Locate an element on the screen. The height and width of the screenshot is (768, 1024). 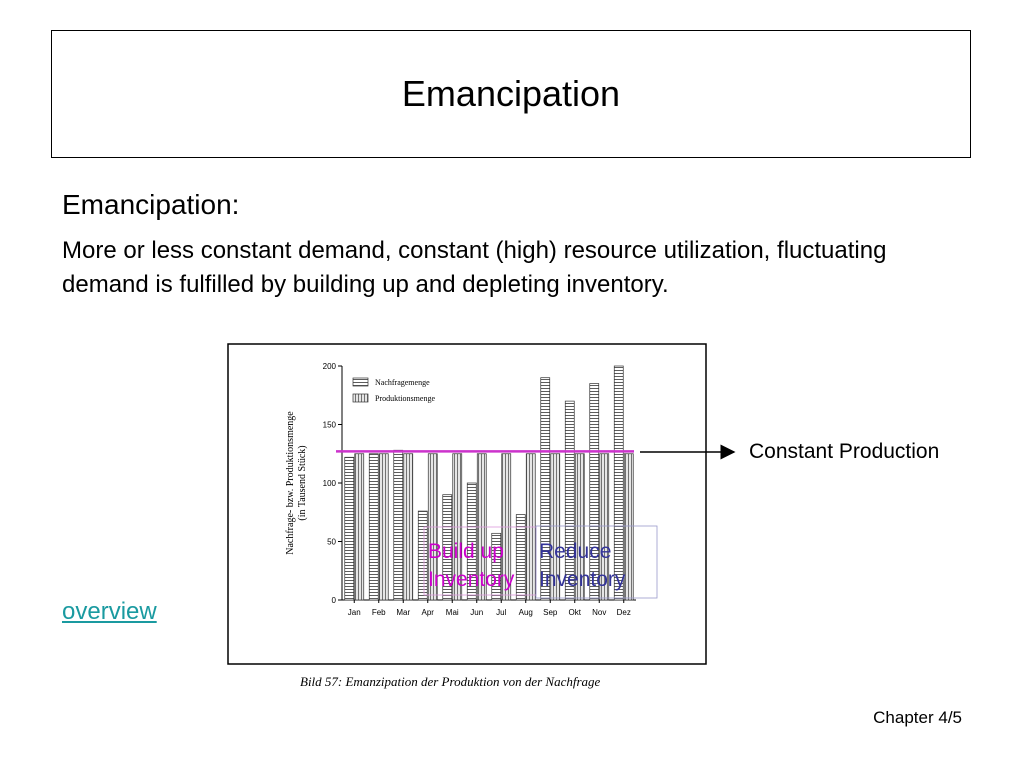
x-tick-label: Aug is located at coordinates (526, 612).